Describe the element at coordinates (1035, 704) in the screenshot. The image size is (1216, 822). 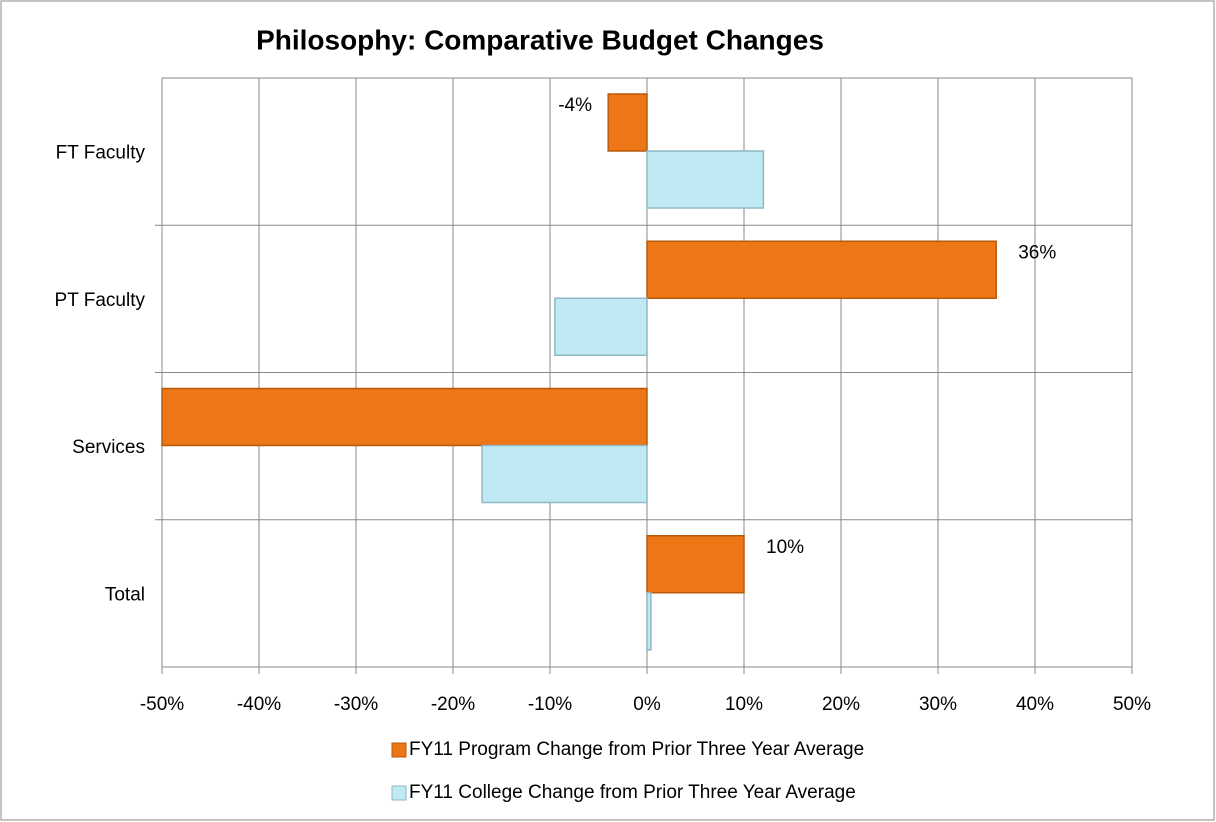
I see `x-tick-label: 40%` at that location.